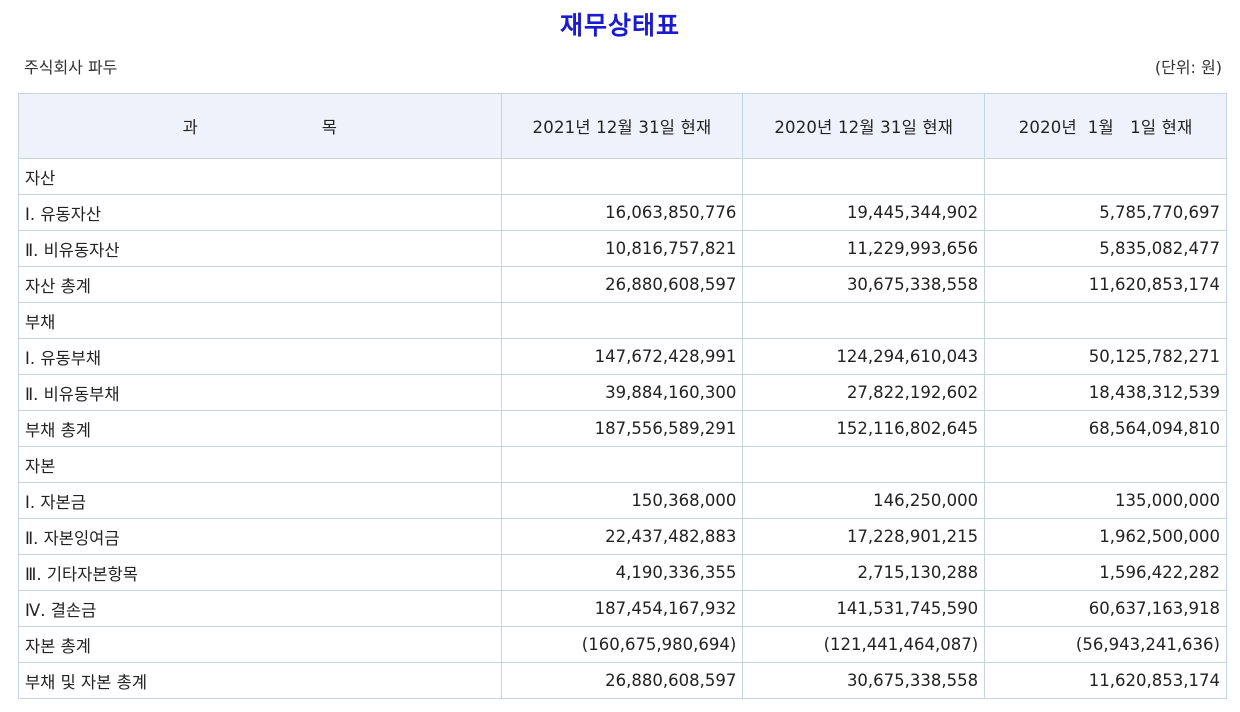  What do you see at coordinates (864, 536) in the screenshot?
I see `value-cell: 17,228,901,215` at bounding box center [864, 536].